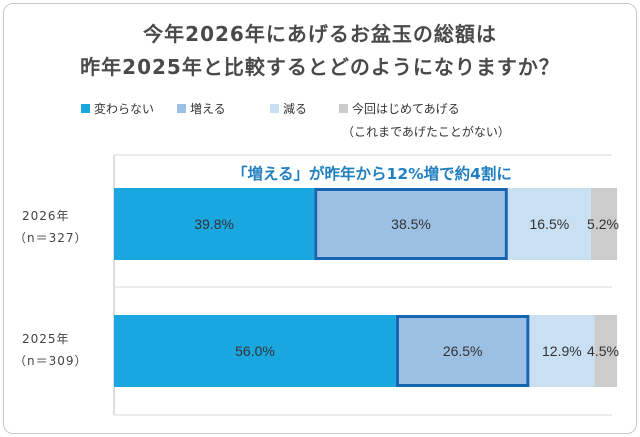  What do you see at coordinates (208, 109) in the screenshot?
I see `legend-label-increase: 増える` at bounding box center [208, 109].